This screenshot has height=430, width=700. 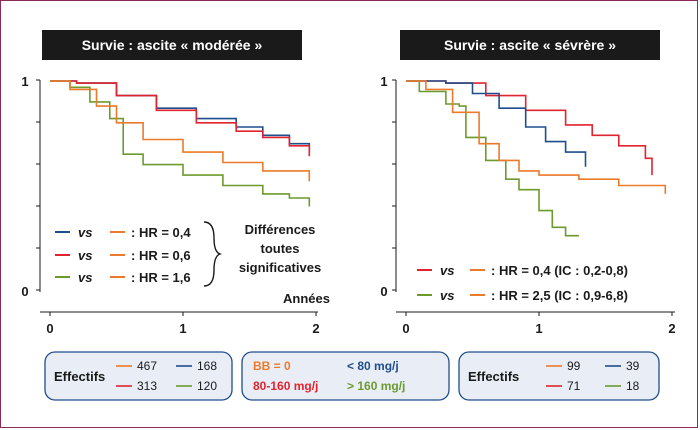 I want to click on annotation-line-1: Différences, so click(x=280, y=229).